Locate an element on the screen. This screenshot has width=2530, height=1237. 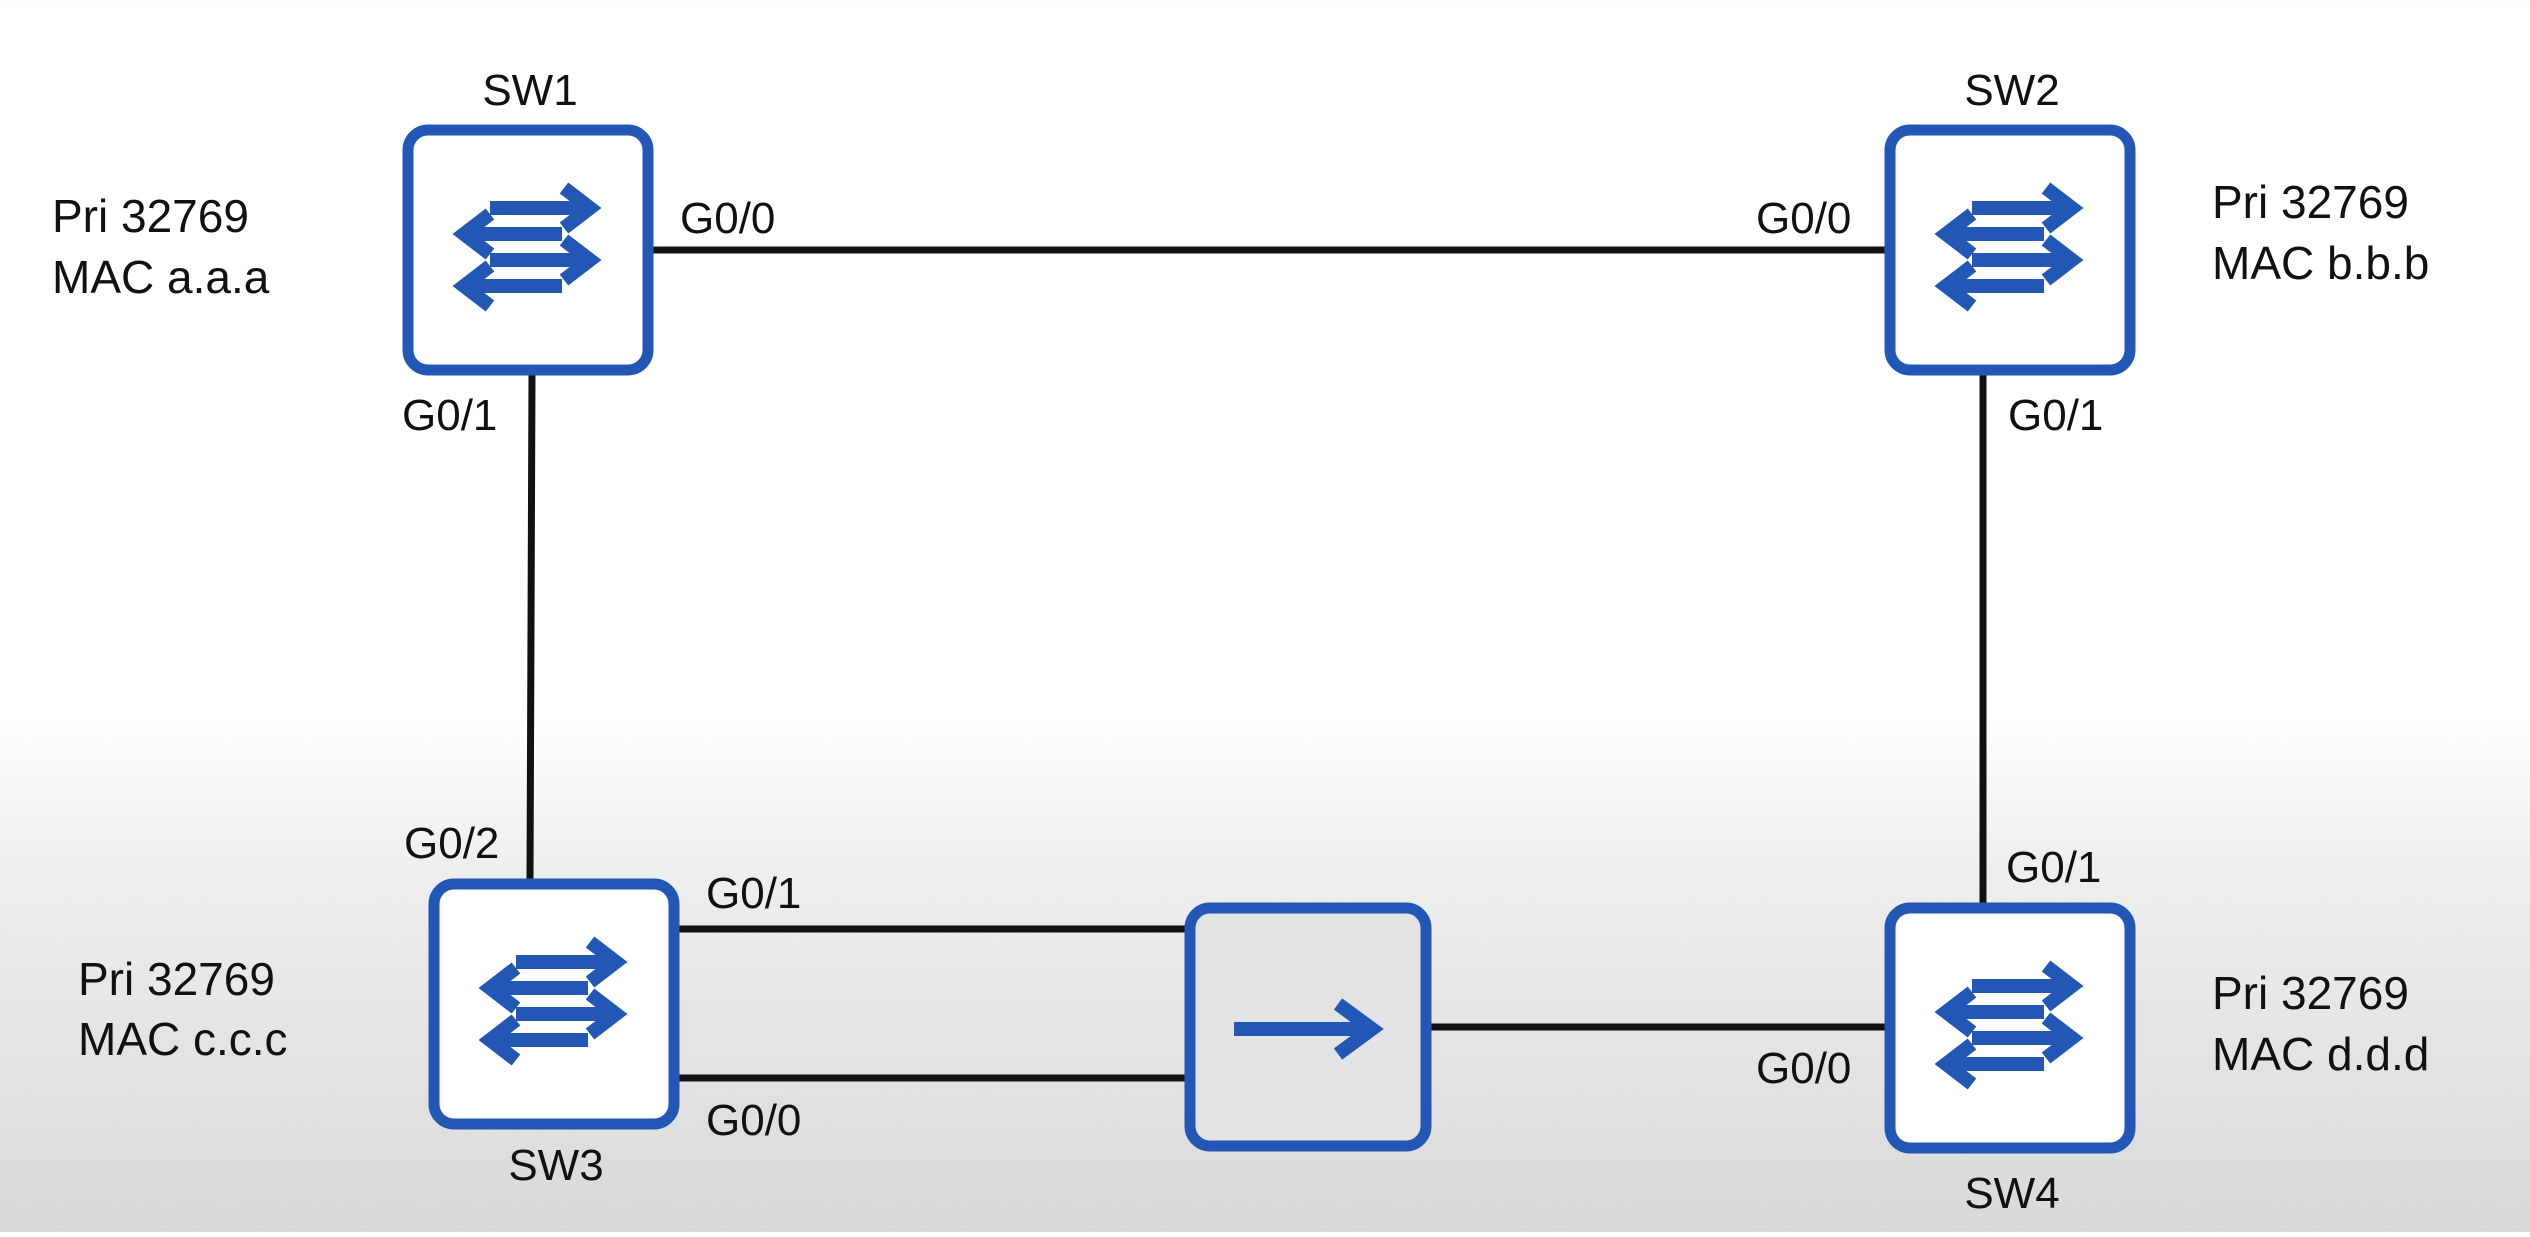
sw4-priority: Pri 32769 is located at coordinates (2310, 993).